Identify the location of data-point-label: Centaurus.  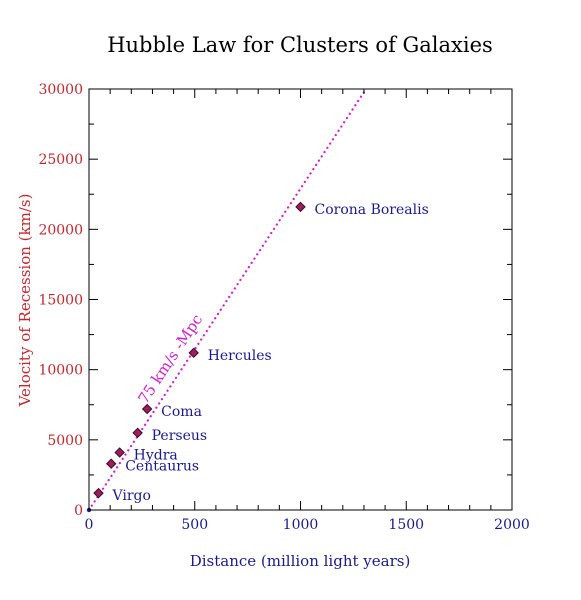
(162, 467).